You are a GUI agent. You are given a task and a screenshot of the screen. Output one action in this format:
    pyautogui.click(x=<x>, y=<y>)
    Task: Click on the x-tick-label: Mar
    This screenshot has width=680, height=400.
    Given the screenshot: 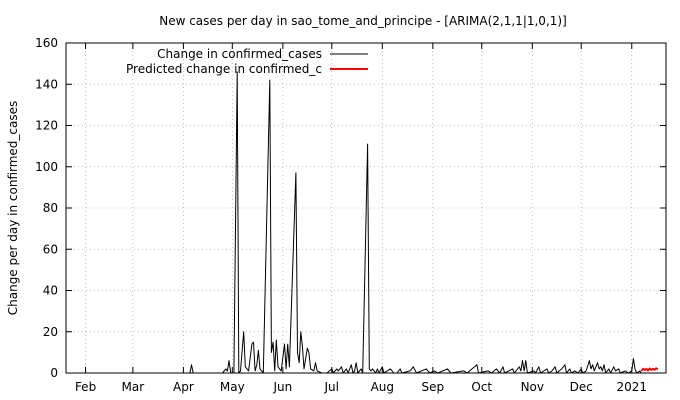 What is the action you would take?
    pyautogui.click(x=133, y=387)
    